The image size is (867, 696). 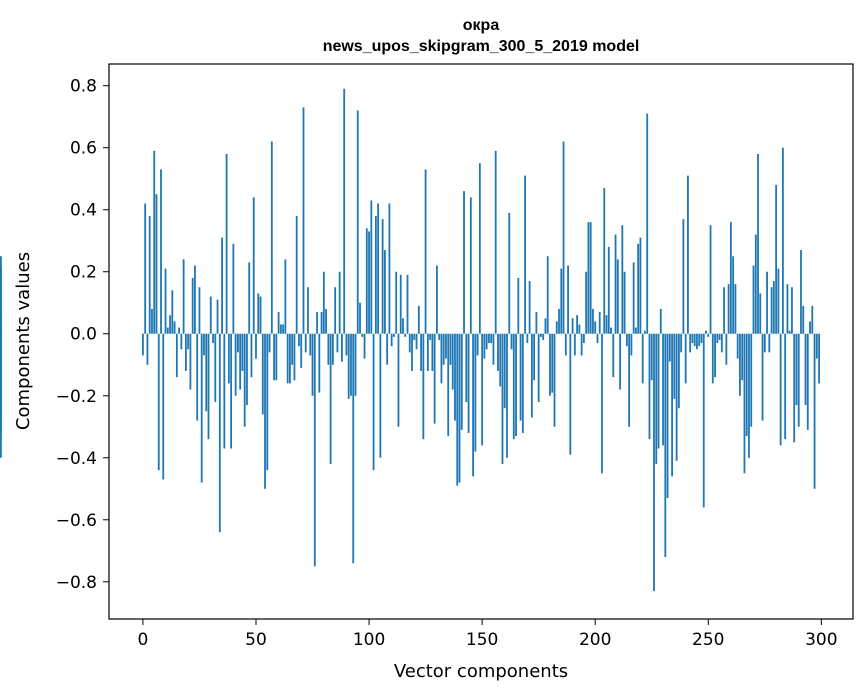 What do you see at coordinates (595, 640) in the screenshot?
I see `x-tick-label: 200` at bounding box center [595, 640].